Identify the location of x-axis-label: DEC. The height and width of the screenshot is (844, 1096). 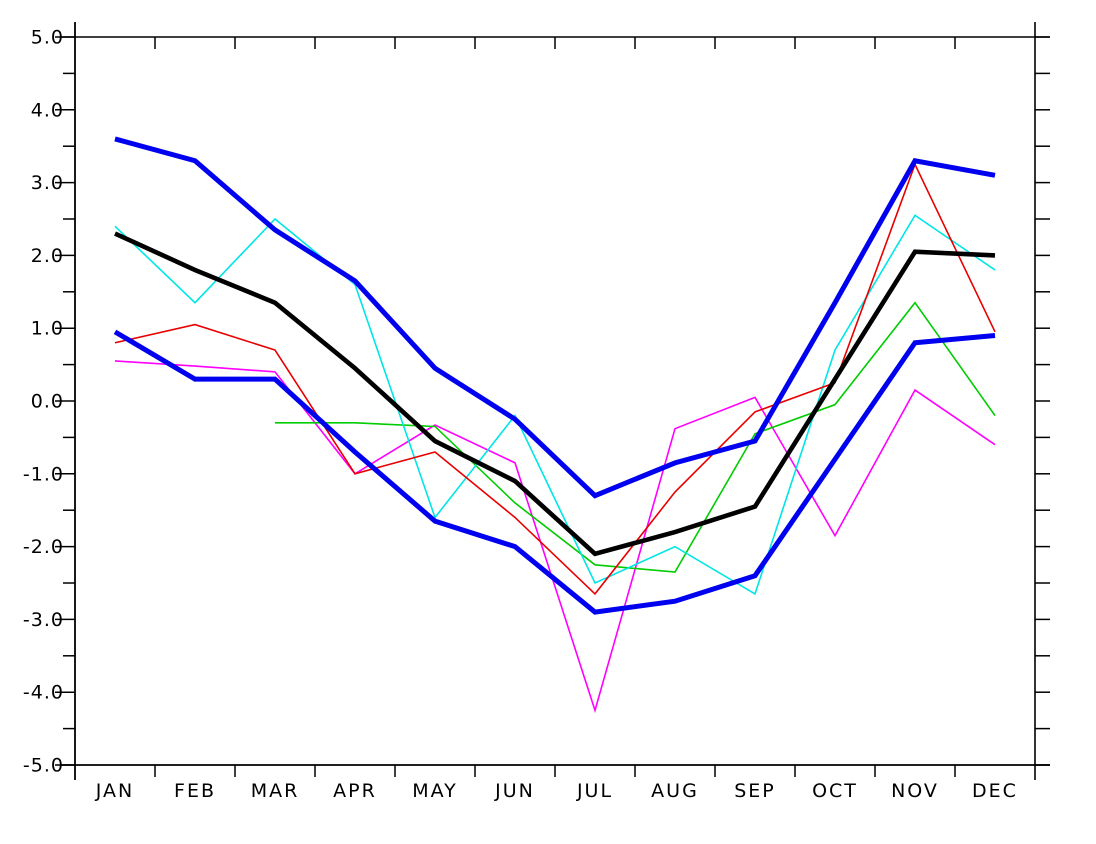
(995, 791).